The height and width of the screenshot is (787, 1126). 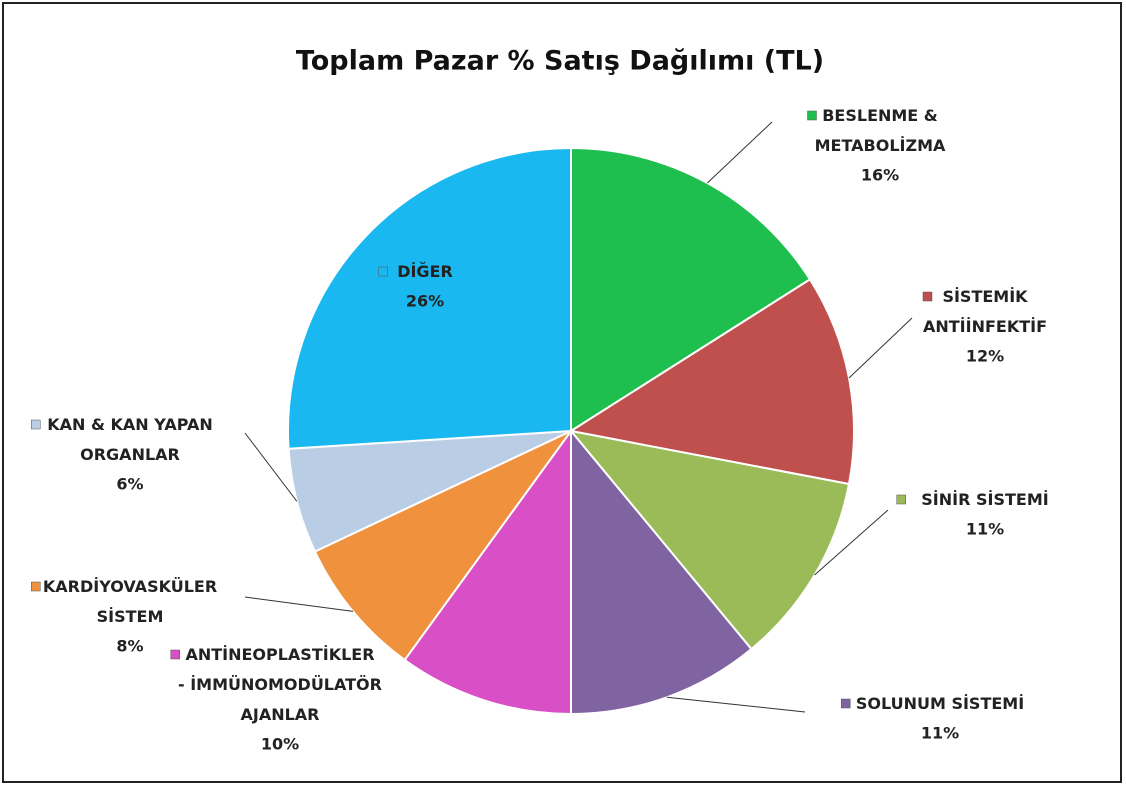 What do you see at coordinates (880, 175) in the screenshot?
I see `value-label: 16%` at bounding box center [880, 175].